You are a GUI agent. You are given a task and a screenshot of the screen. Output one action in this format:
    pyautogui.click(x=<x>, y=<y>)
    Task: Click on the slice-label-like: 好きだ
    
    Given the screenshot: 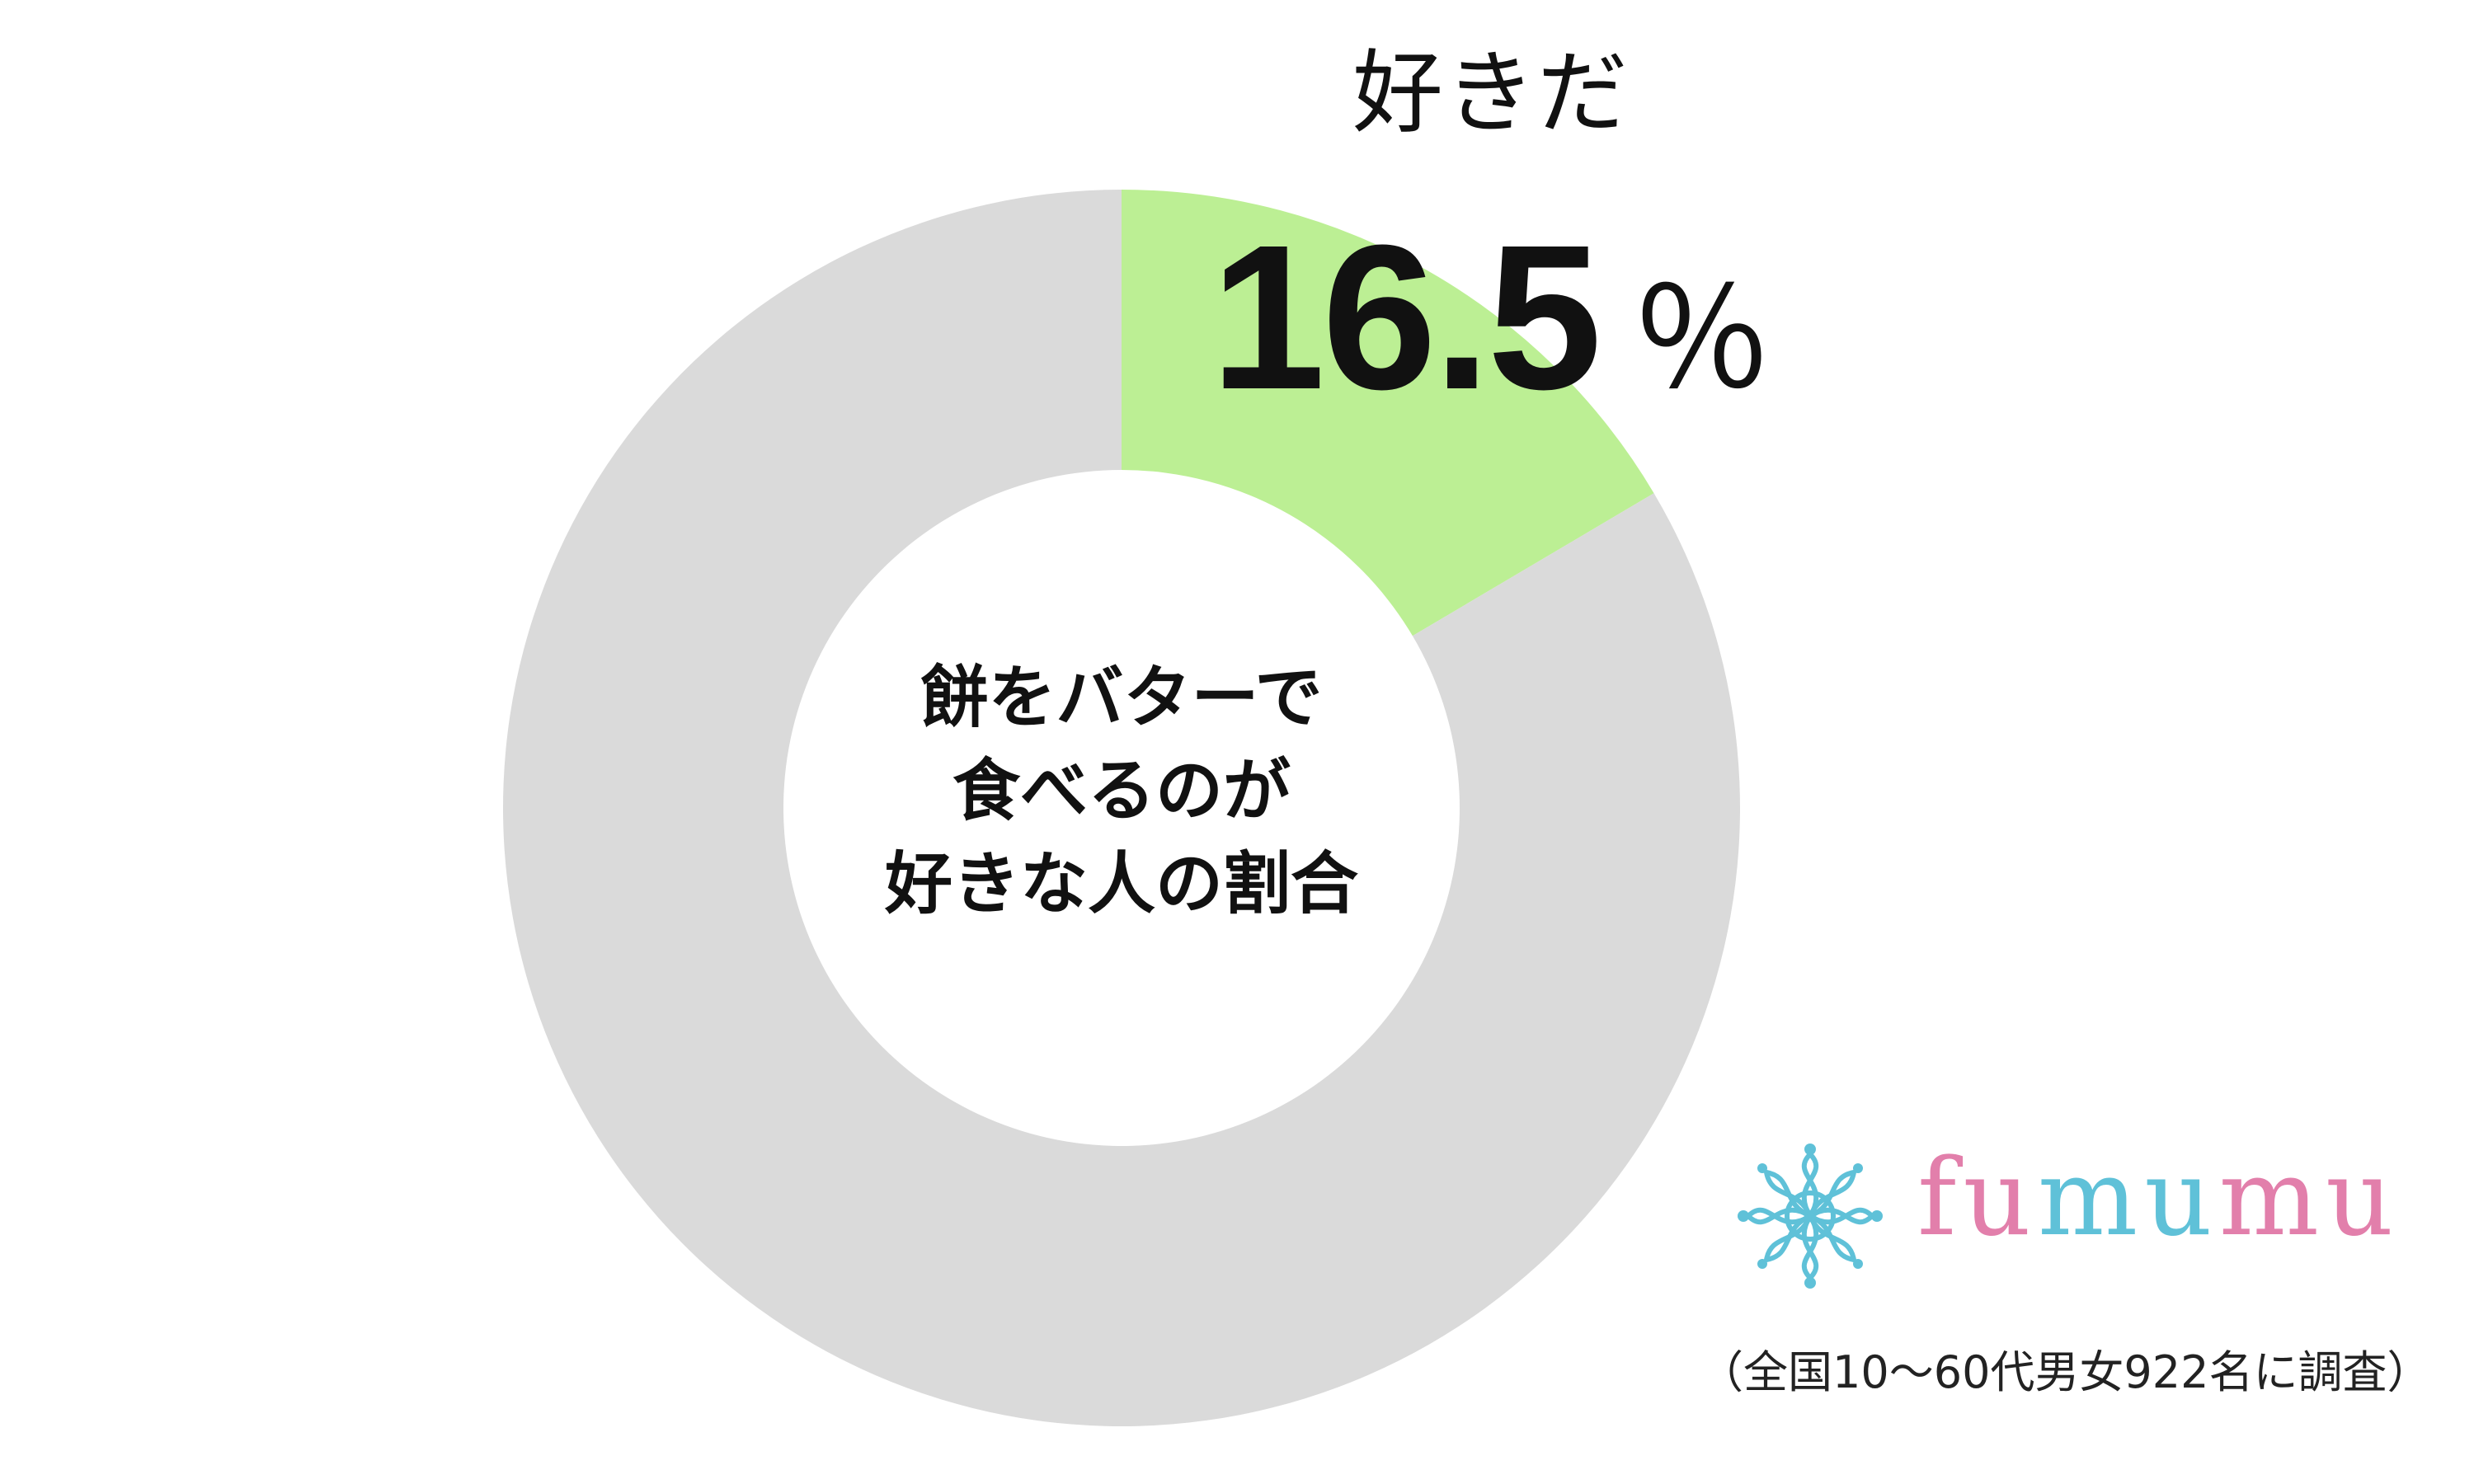 What is the action you would take?
    pyautogui.click(x=1491, y=93)
    